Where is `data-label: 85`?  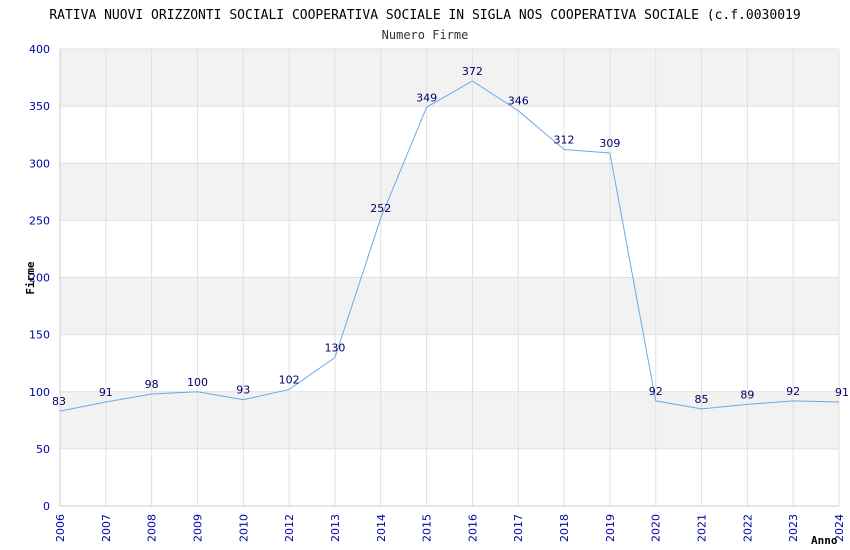 data-label: 85 is located at coordinates (702, 399).